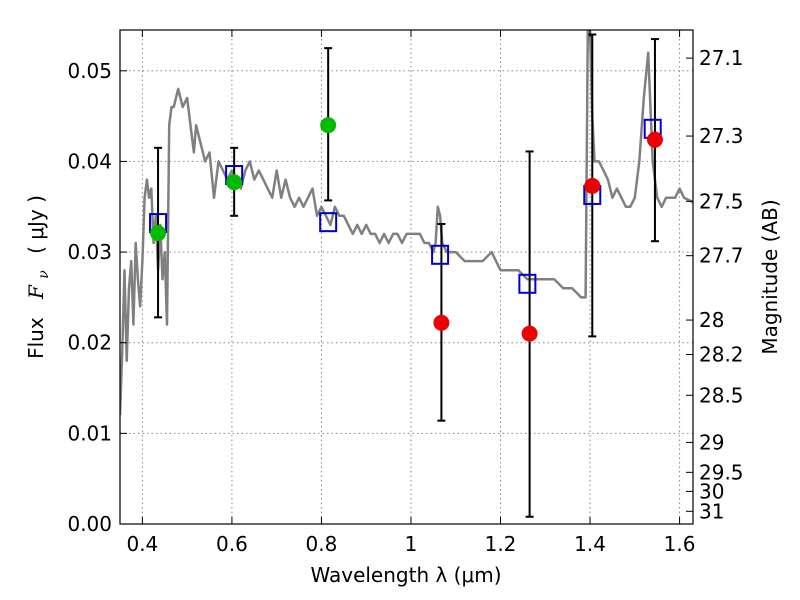 The image size is (800, 600). Describe the element at coordinates (405, 575) in the screenshot. I see `x-axis-label: Wavelength λ (μm)` at that location.